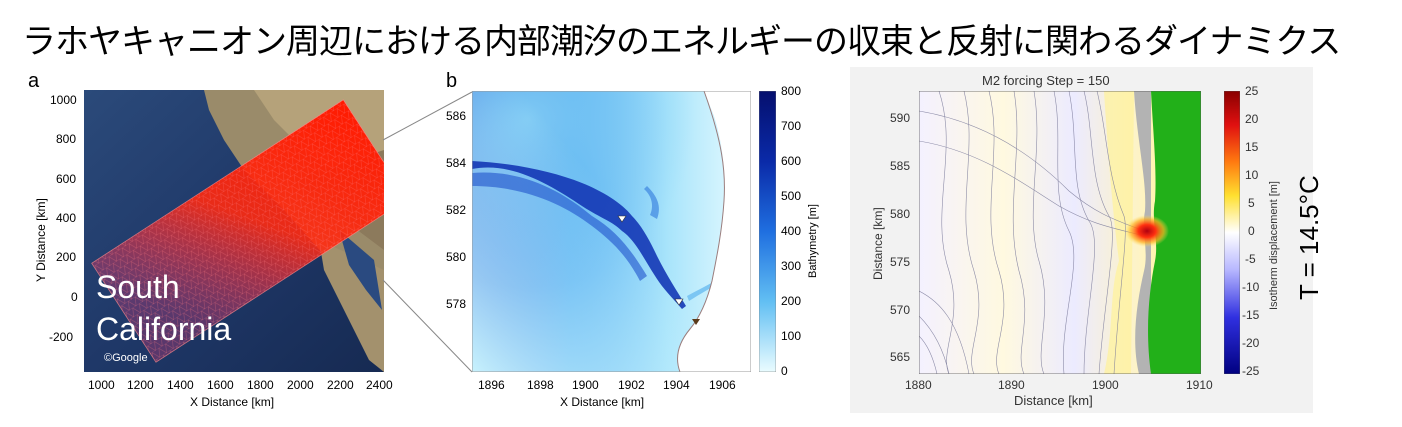  I want to click on colorbar-tick: -5, so click(1250, 259).